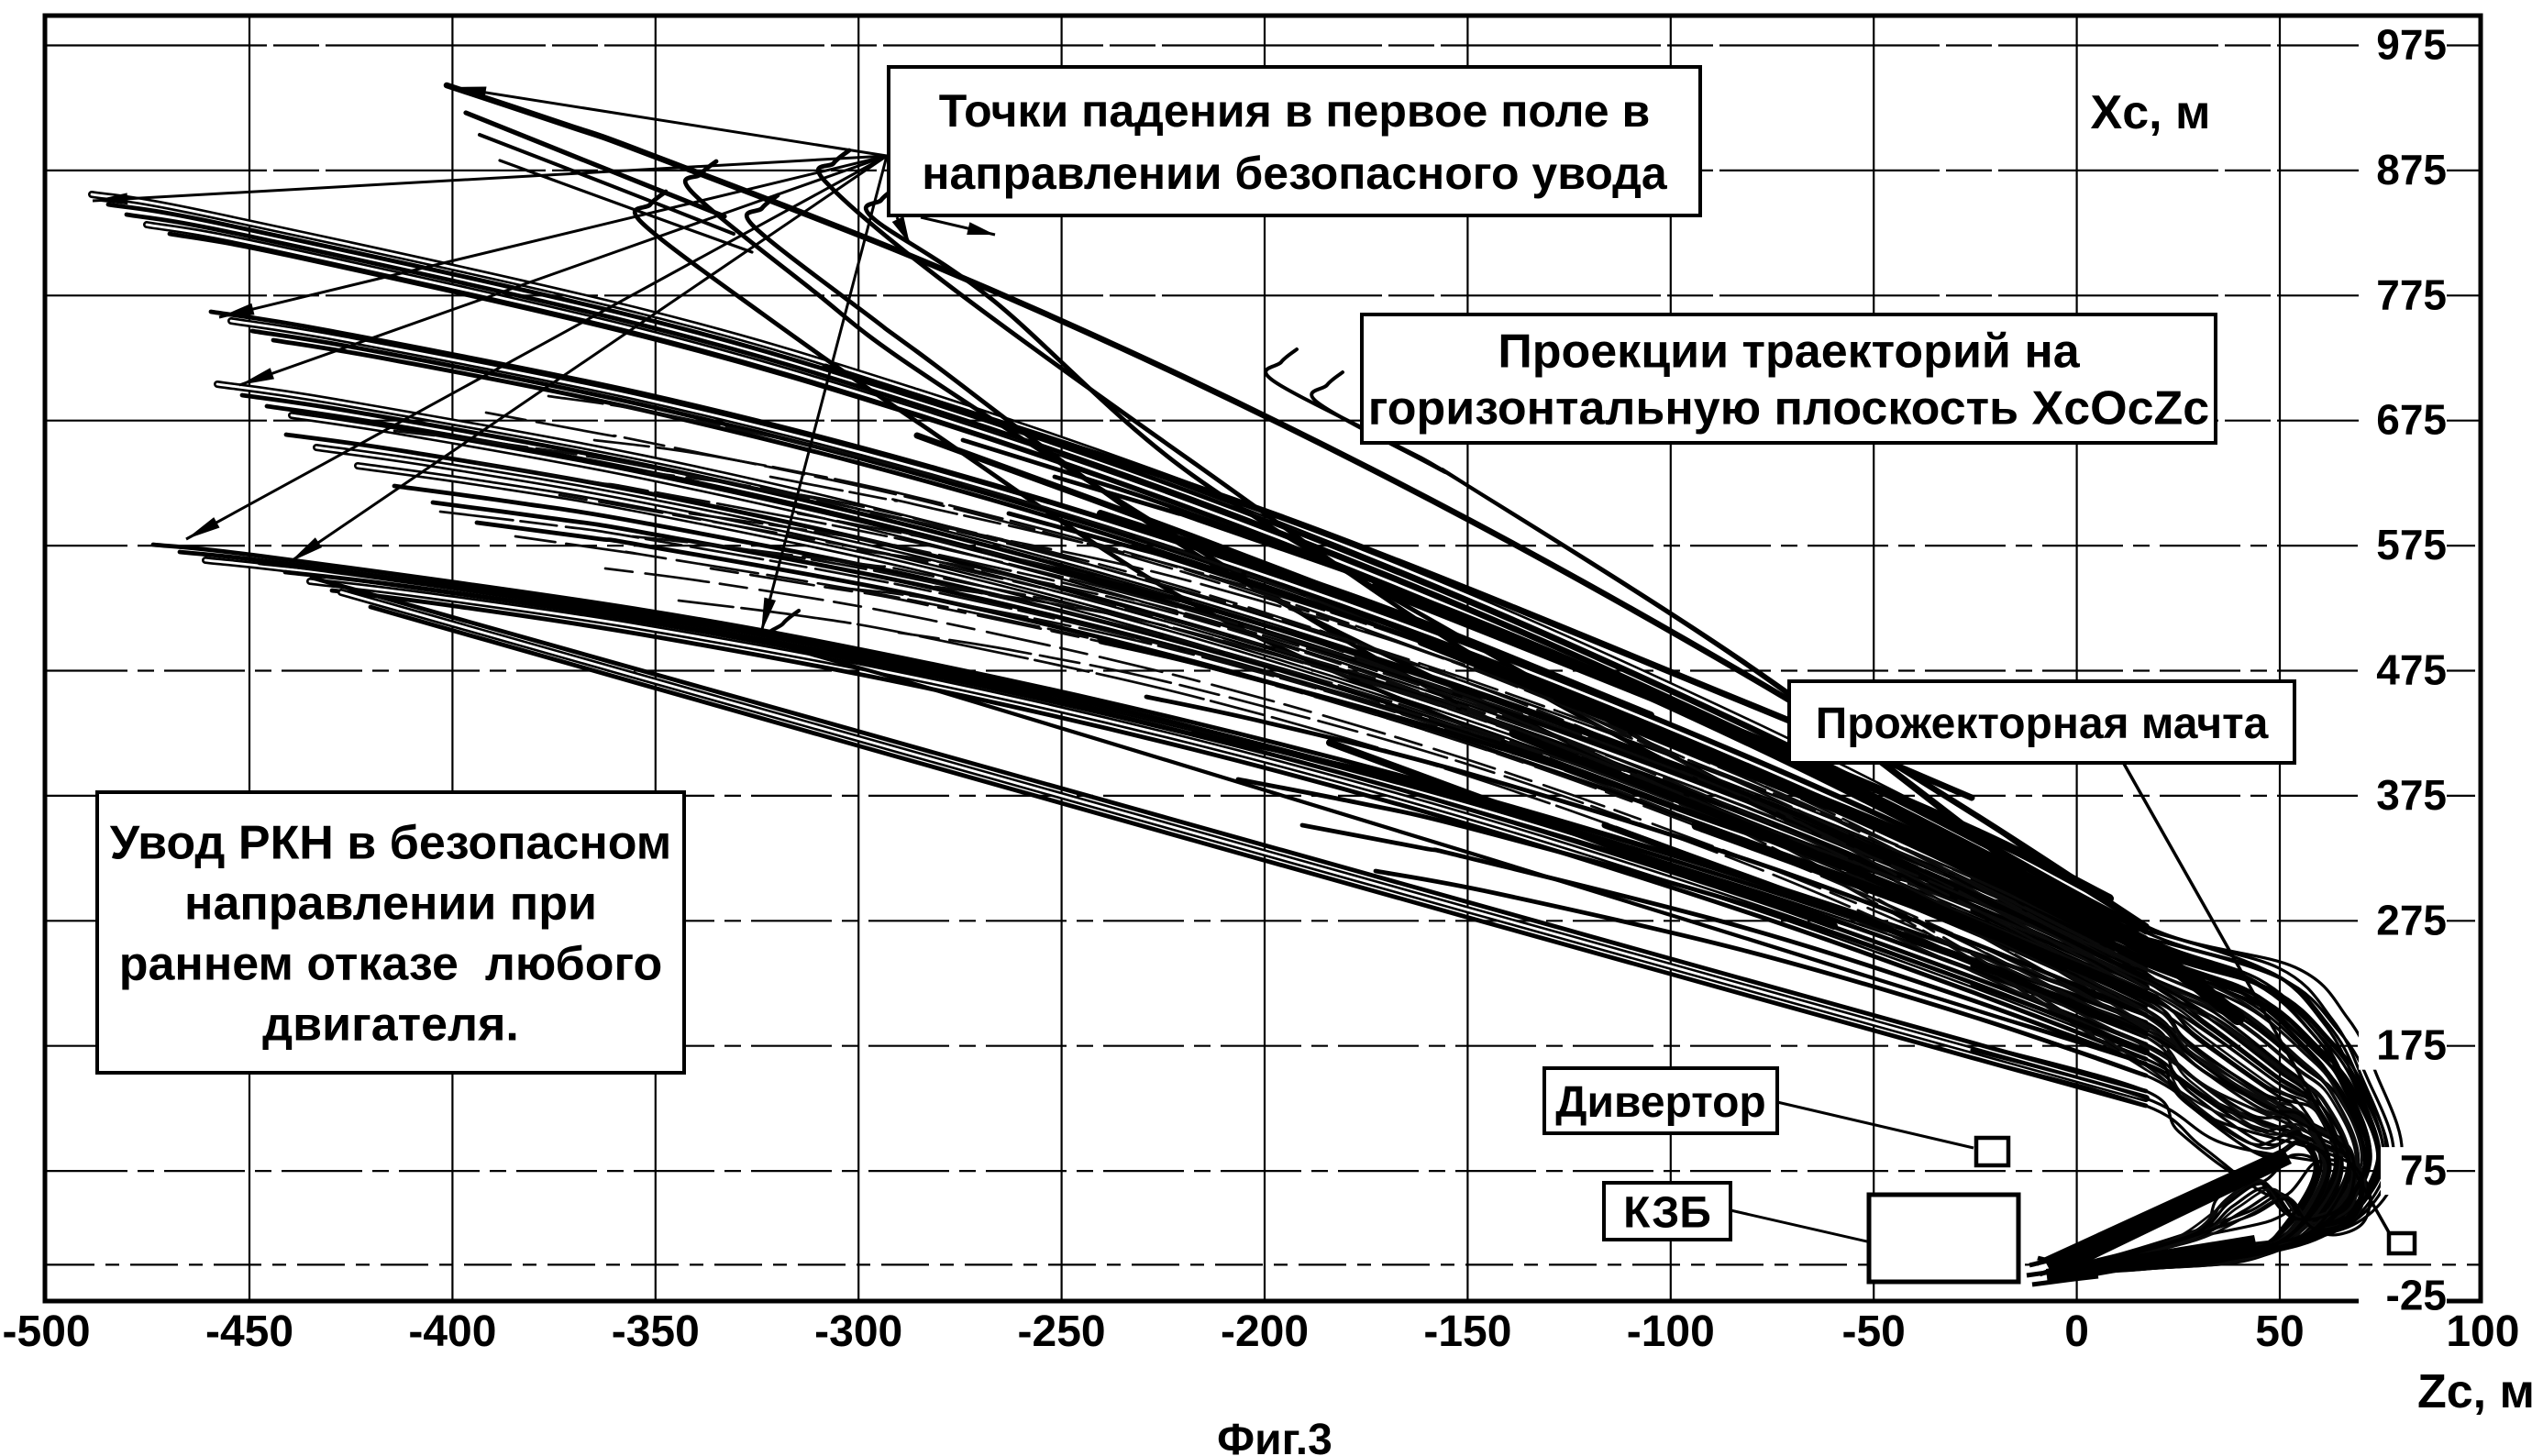 The width and height of the screenshot is (2543, 1456). Describe the element at coordinates (47, 1331) in the screenshot. I see `svg-text: -500` at that location.